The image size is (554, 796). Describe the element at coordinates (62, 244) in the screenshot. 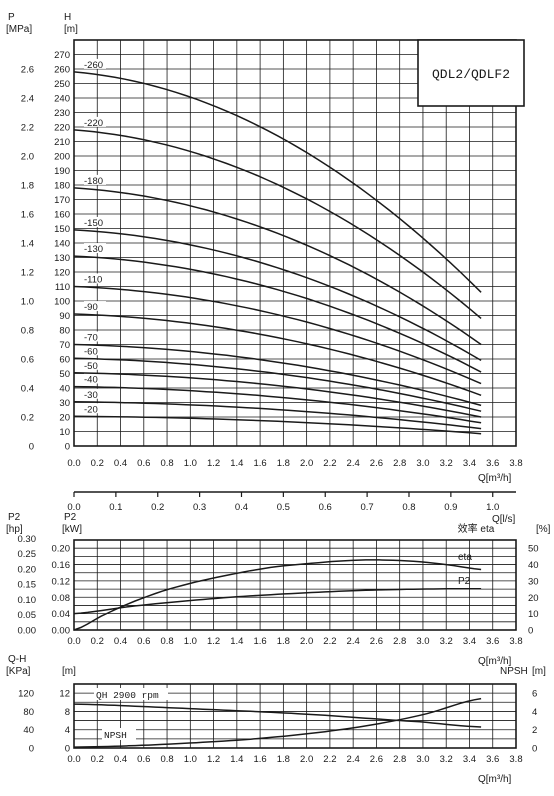

I see `h-tick-label: 140` at that location.